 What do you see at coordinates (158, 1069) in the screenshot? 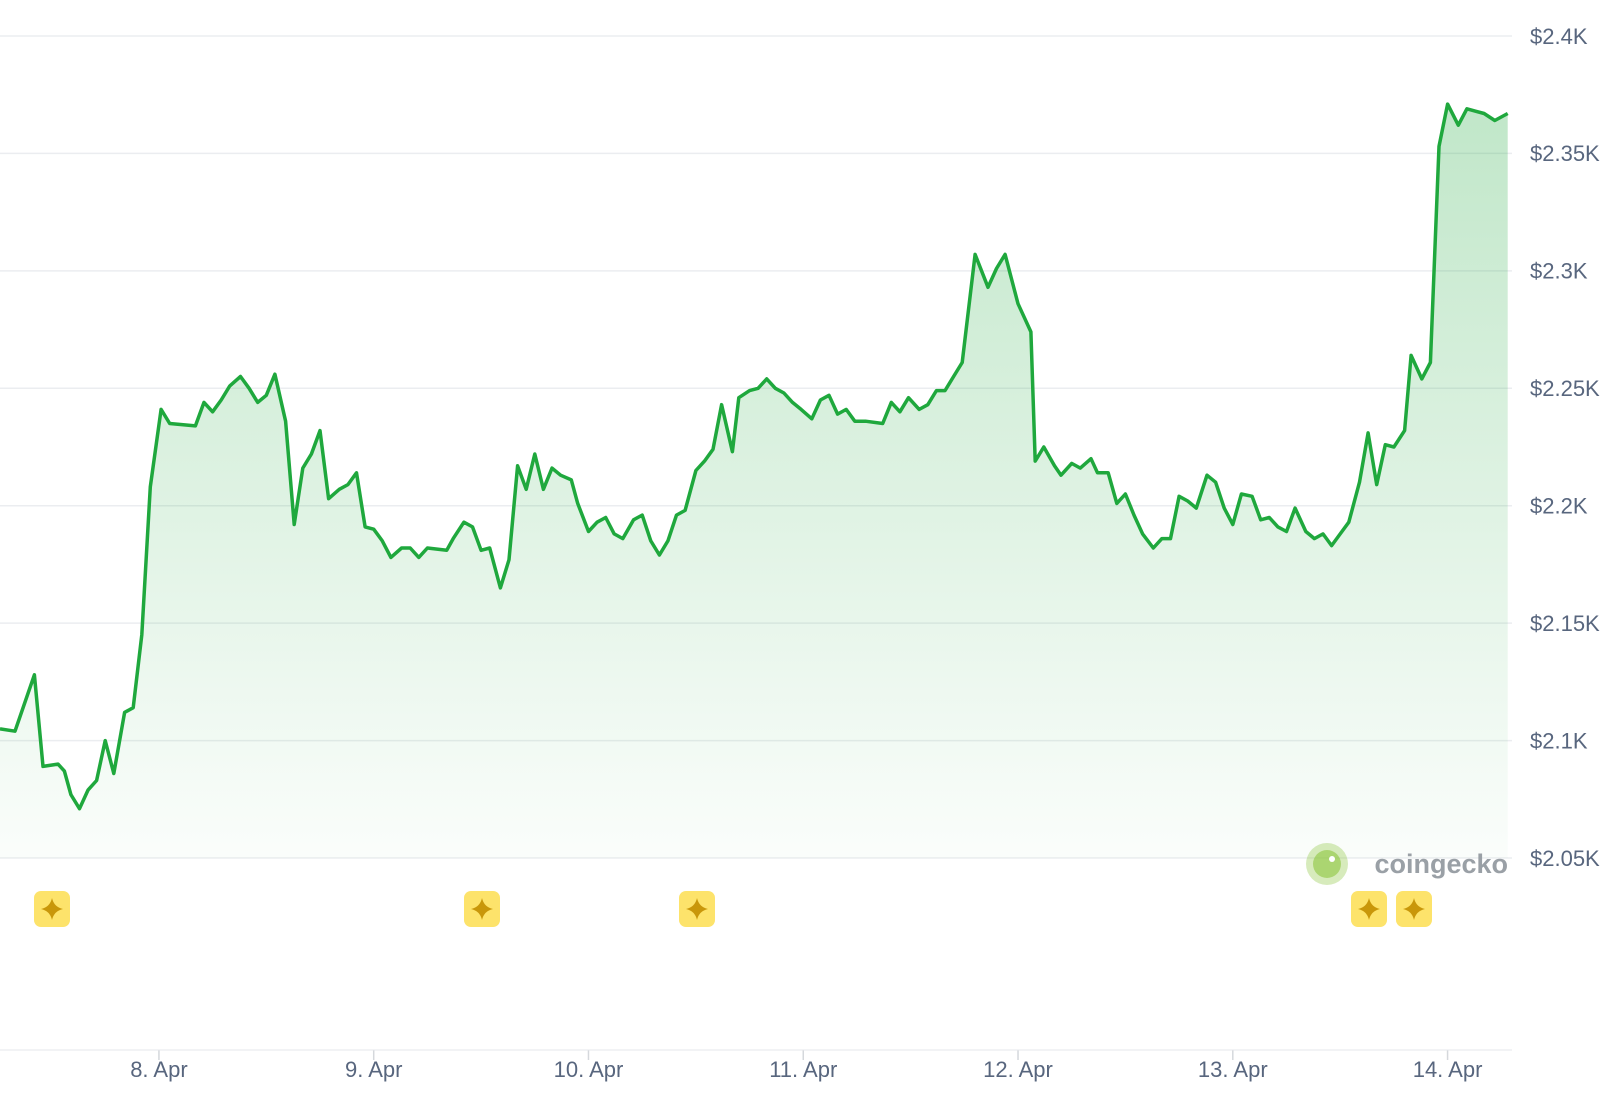
I see `x-tick-label: 8. Apr` at bounding box center [158, 1069].